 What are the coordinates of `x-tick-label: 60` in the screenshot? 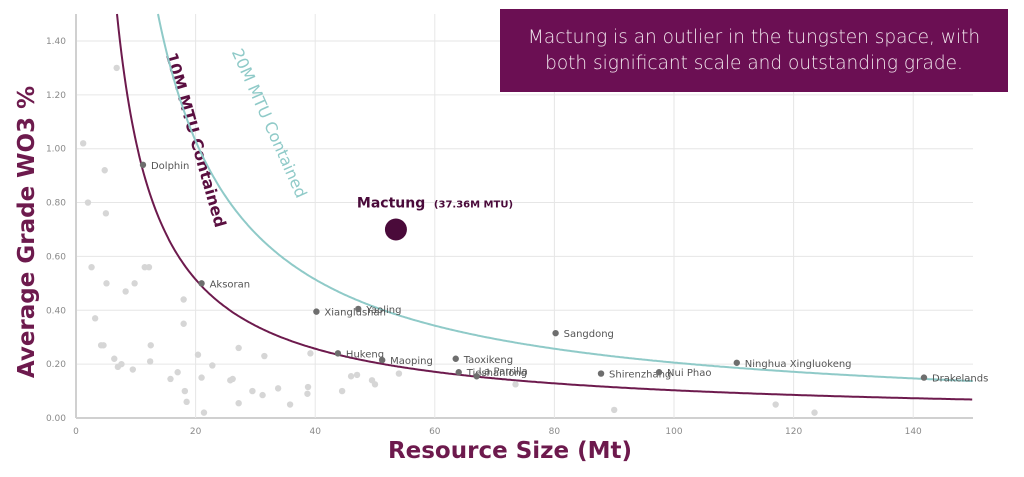 It's located at (435, 432).